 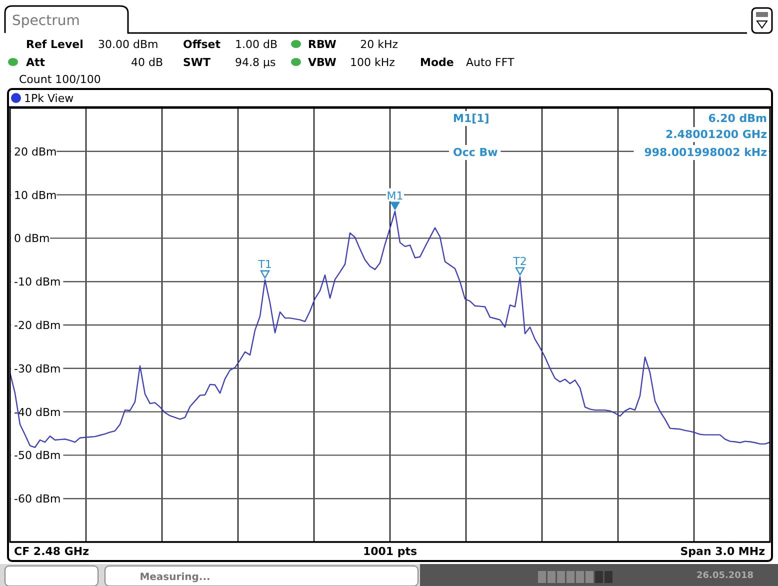 What do you see at coordinates (202, 44) in the screenshot?
I see `text: Offset` at bounding box center [202, 44].